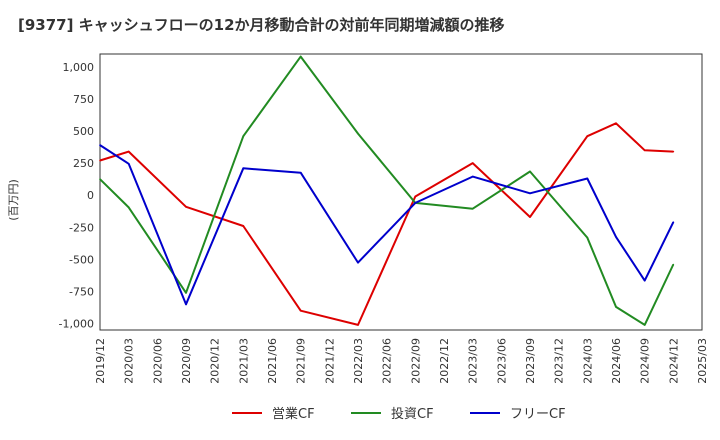  I want to click on x-tick-label: 2022/12, so click(444, 361).